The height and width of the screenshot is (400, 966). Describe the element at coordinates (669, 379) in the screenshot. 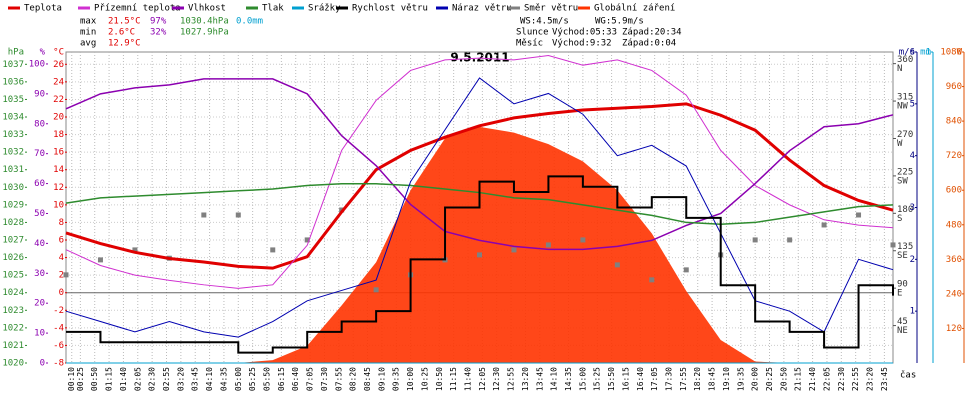

I see `x-tick-label: 17:30` at that location.